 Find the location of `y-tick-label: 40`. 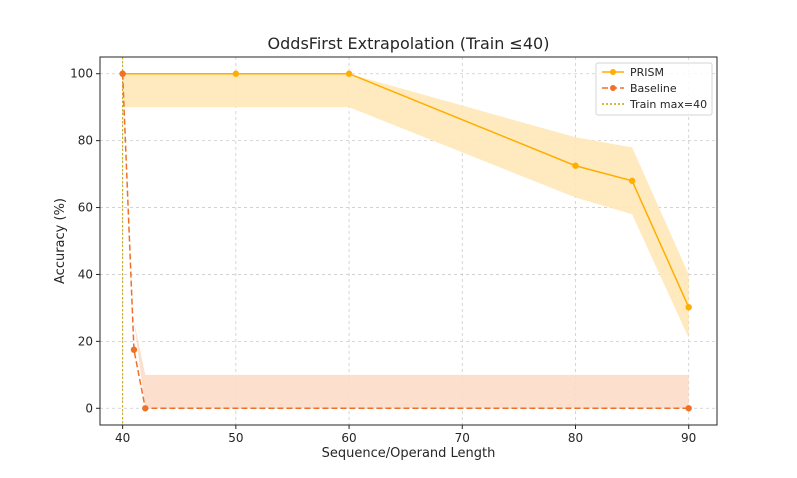

y-tick-label: 40 is located at coordinates (85, 274).